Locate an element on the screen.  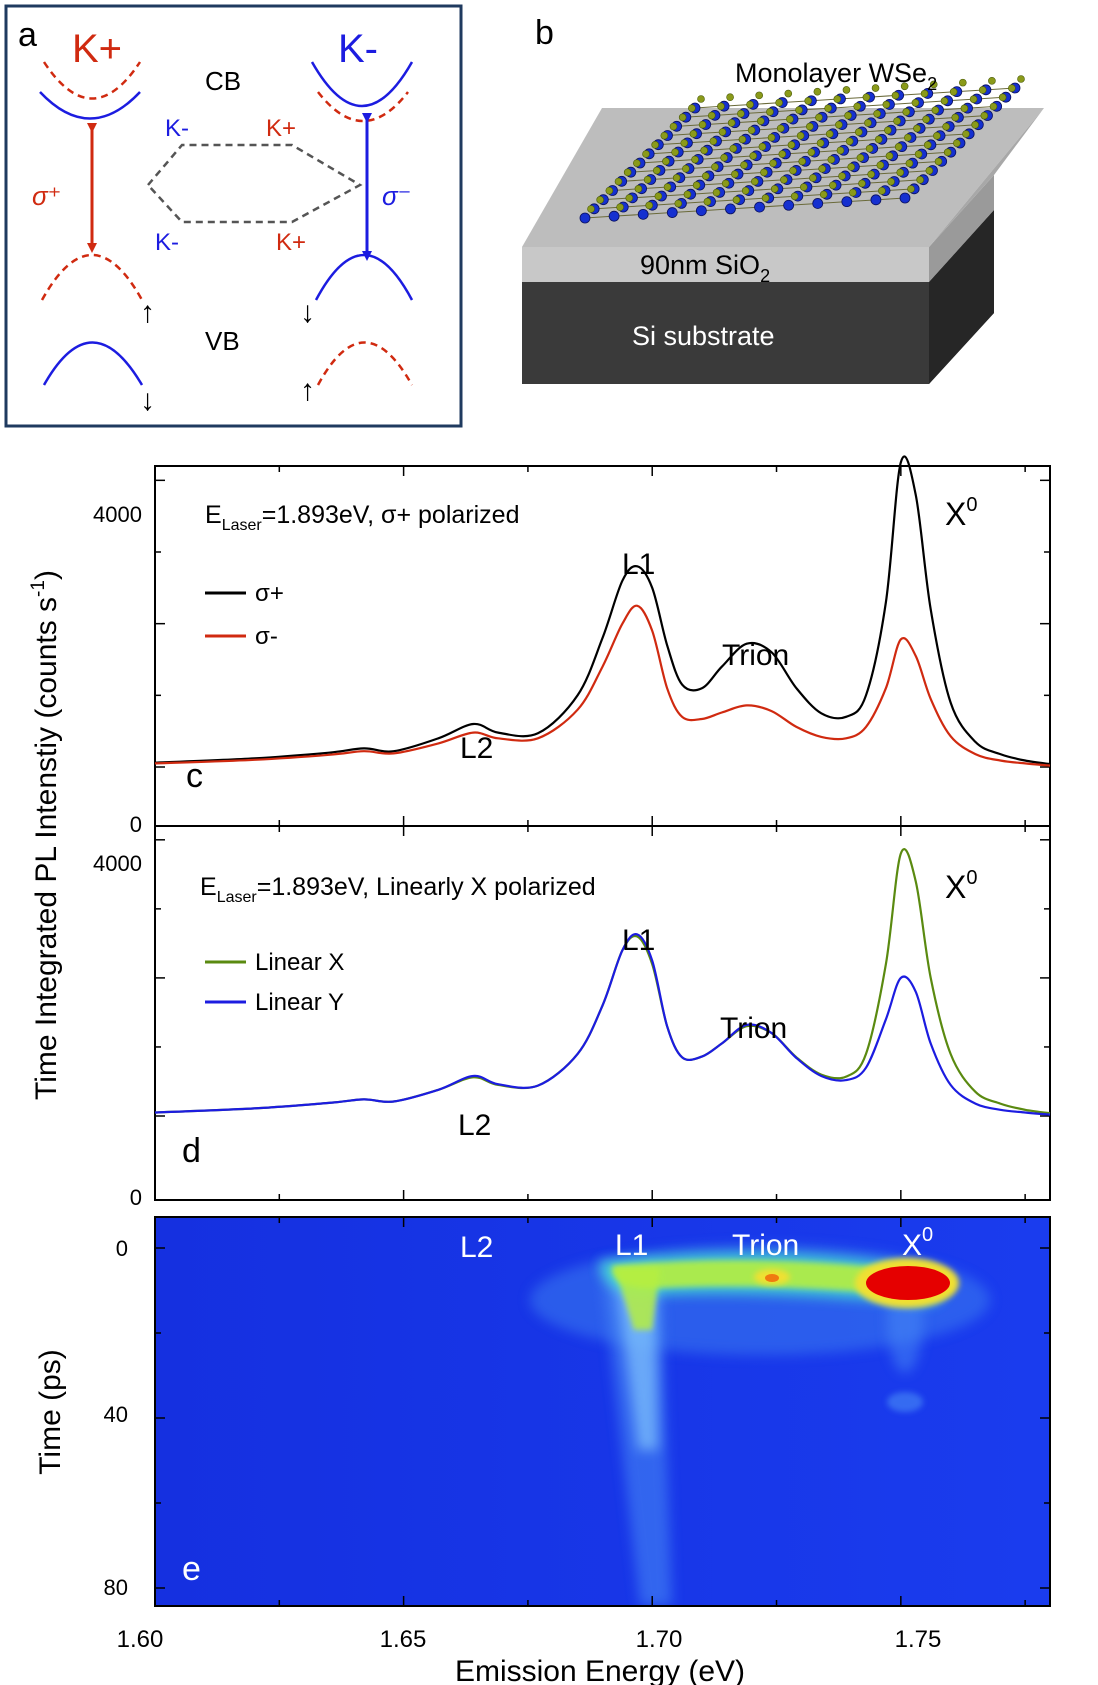
panel-d-ytick-0: 0 is located at coordinates (136, 1197).